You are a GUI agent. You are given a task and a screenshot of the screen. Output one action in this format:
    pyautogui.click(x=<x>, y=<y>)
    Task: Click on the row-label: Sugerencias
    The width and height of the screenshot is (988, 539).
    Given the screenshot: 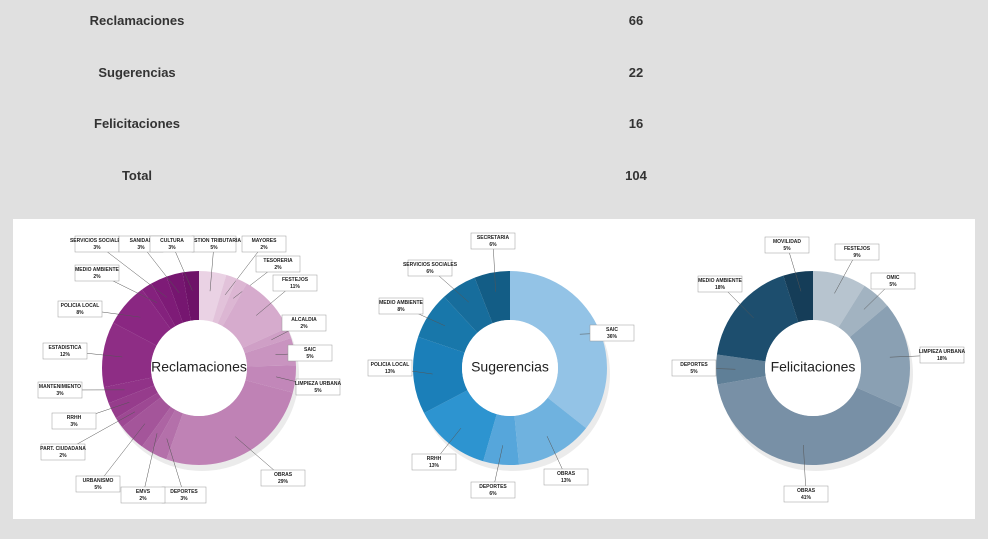 What is the action you would take?
    pyautogui.click(x=137, y=72)
    